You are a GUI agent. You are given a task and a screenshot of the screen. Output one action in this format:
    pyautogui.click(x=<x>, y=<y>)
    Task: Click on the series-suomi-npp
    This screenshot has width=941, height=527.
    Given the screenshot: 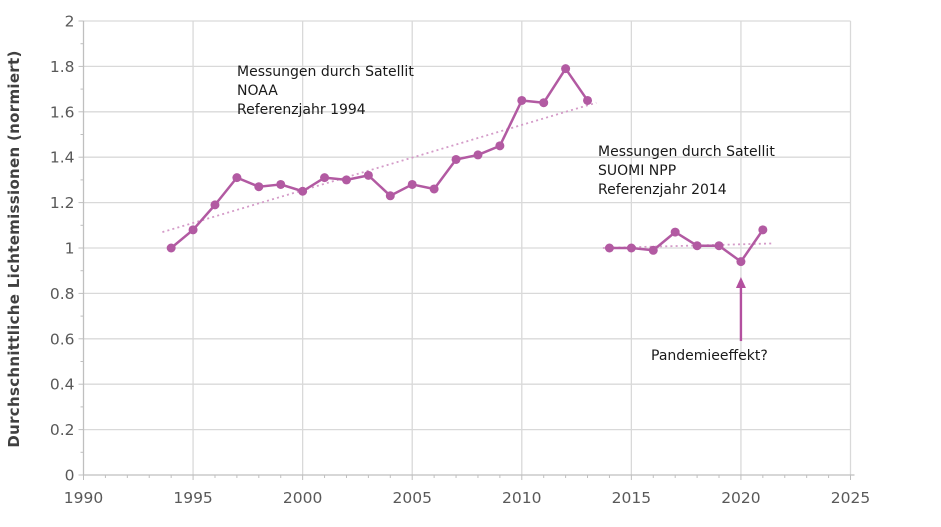 What is the action you would take?
    pyautogui.click(x=686, y=246)
    